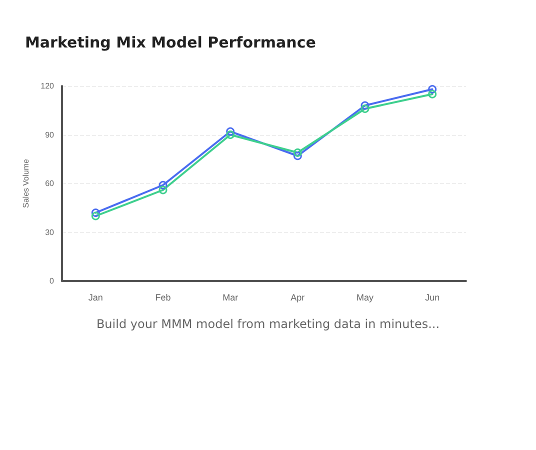  I want to click on x-tick-label: Feb, so click(163, 297).